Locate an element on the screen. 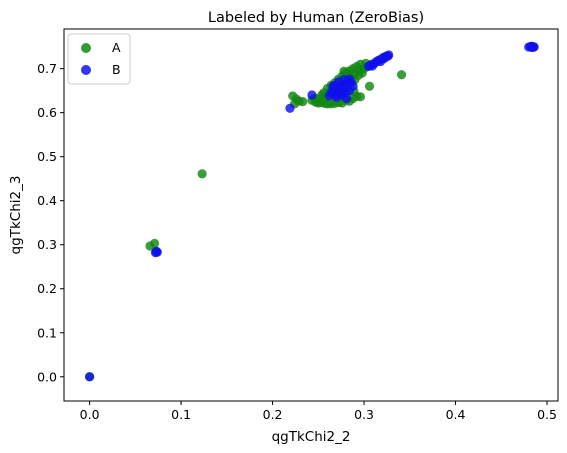 The height and width of the screenshot is (453, 567). y-tick-label: 0.4 is located at coordinates (47, 200).